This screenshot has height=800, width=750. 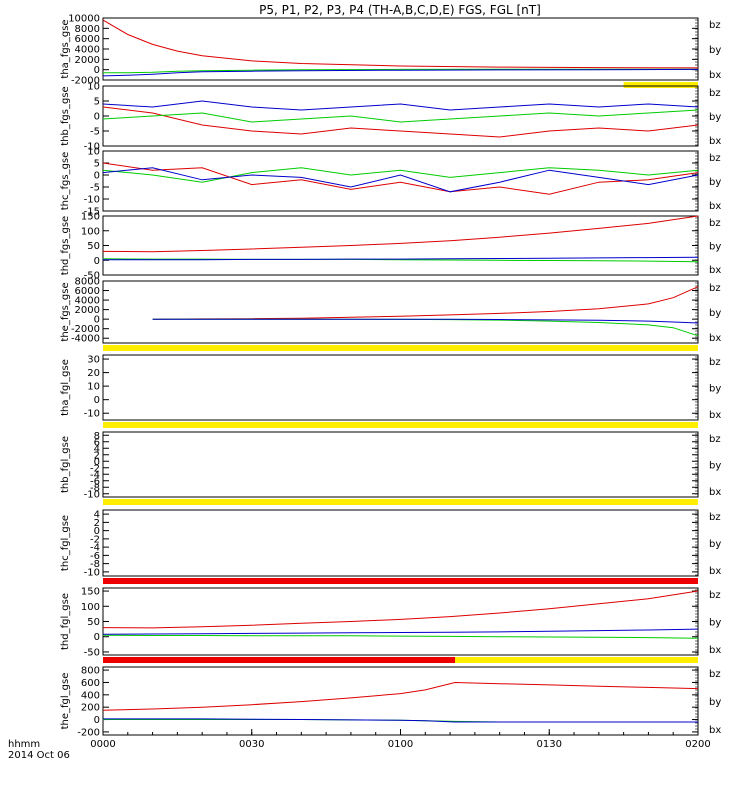 What do you see at coordinates (65, 115) in the screenshot?
I see `panel-ylabel: thb_fgs_gse` at bounding box center [65, 115].